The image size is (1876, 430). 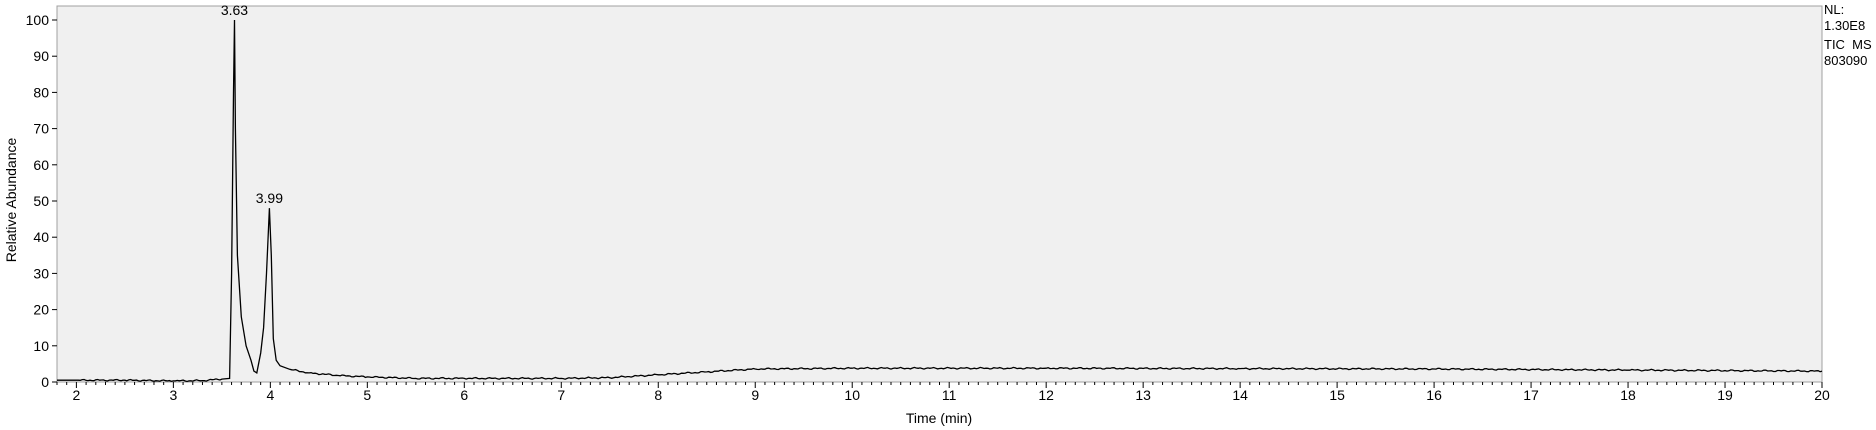 I want to click on x-tick-label: 13, so click(x=1143, y=395).